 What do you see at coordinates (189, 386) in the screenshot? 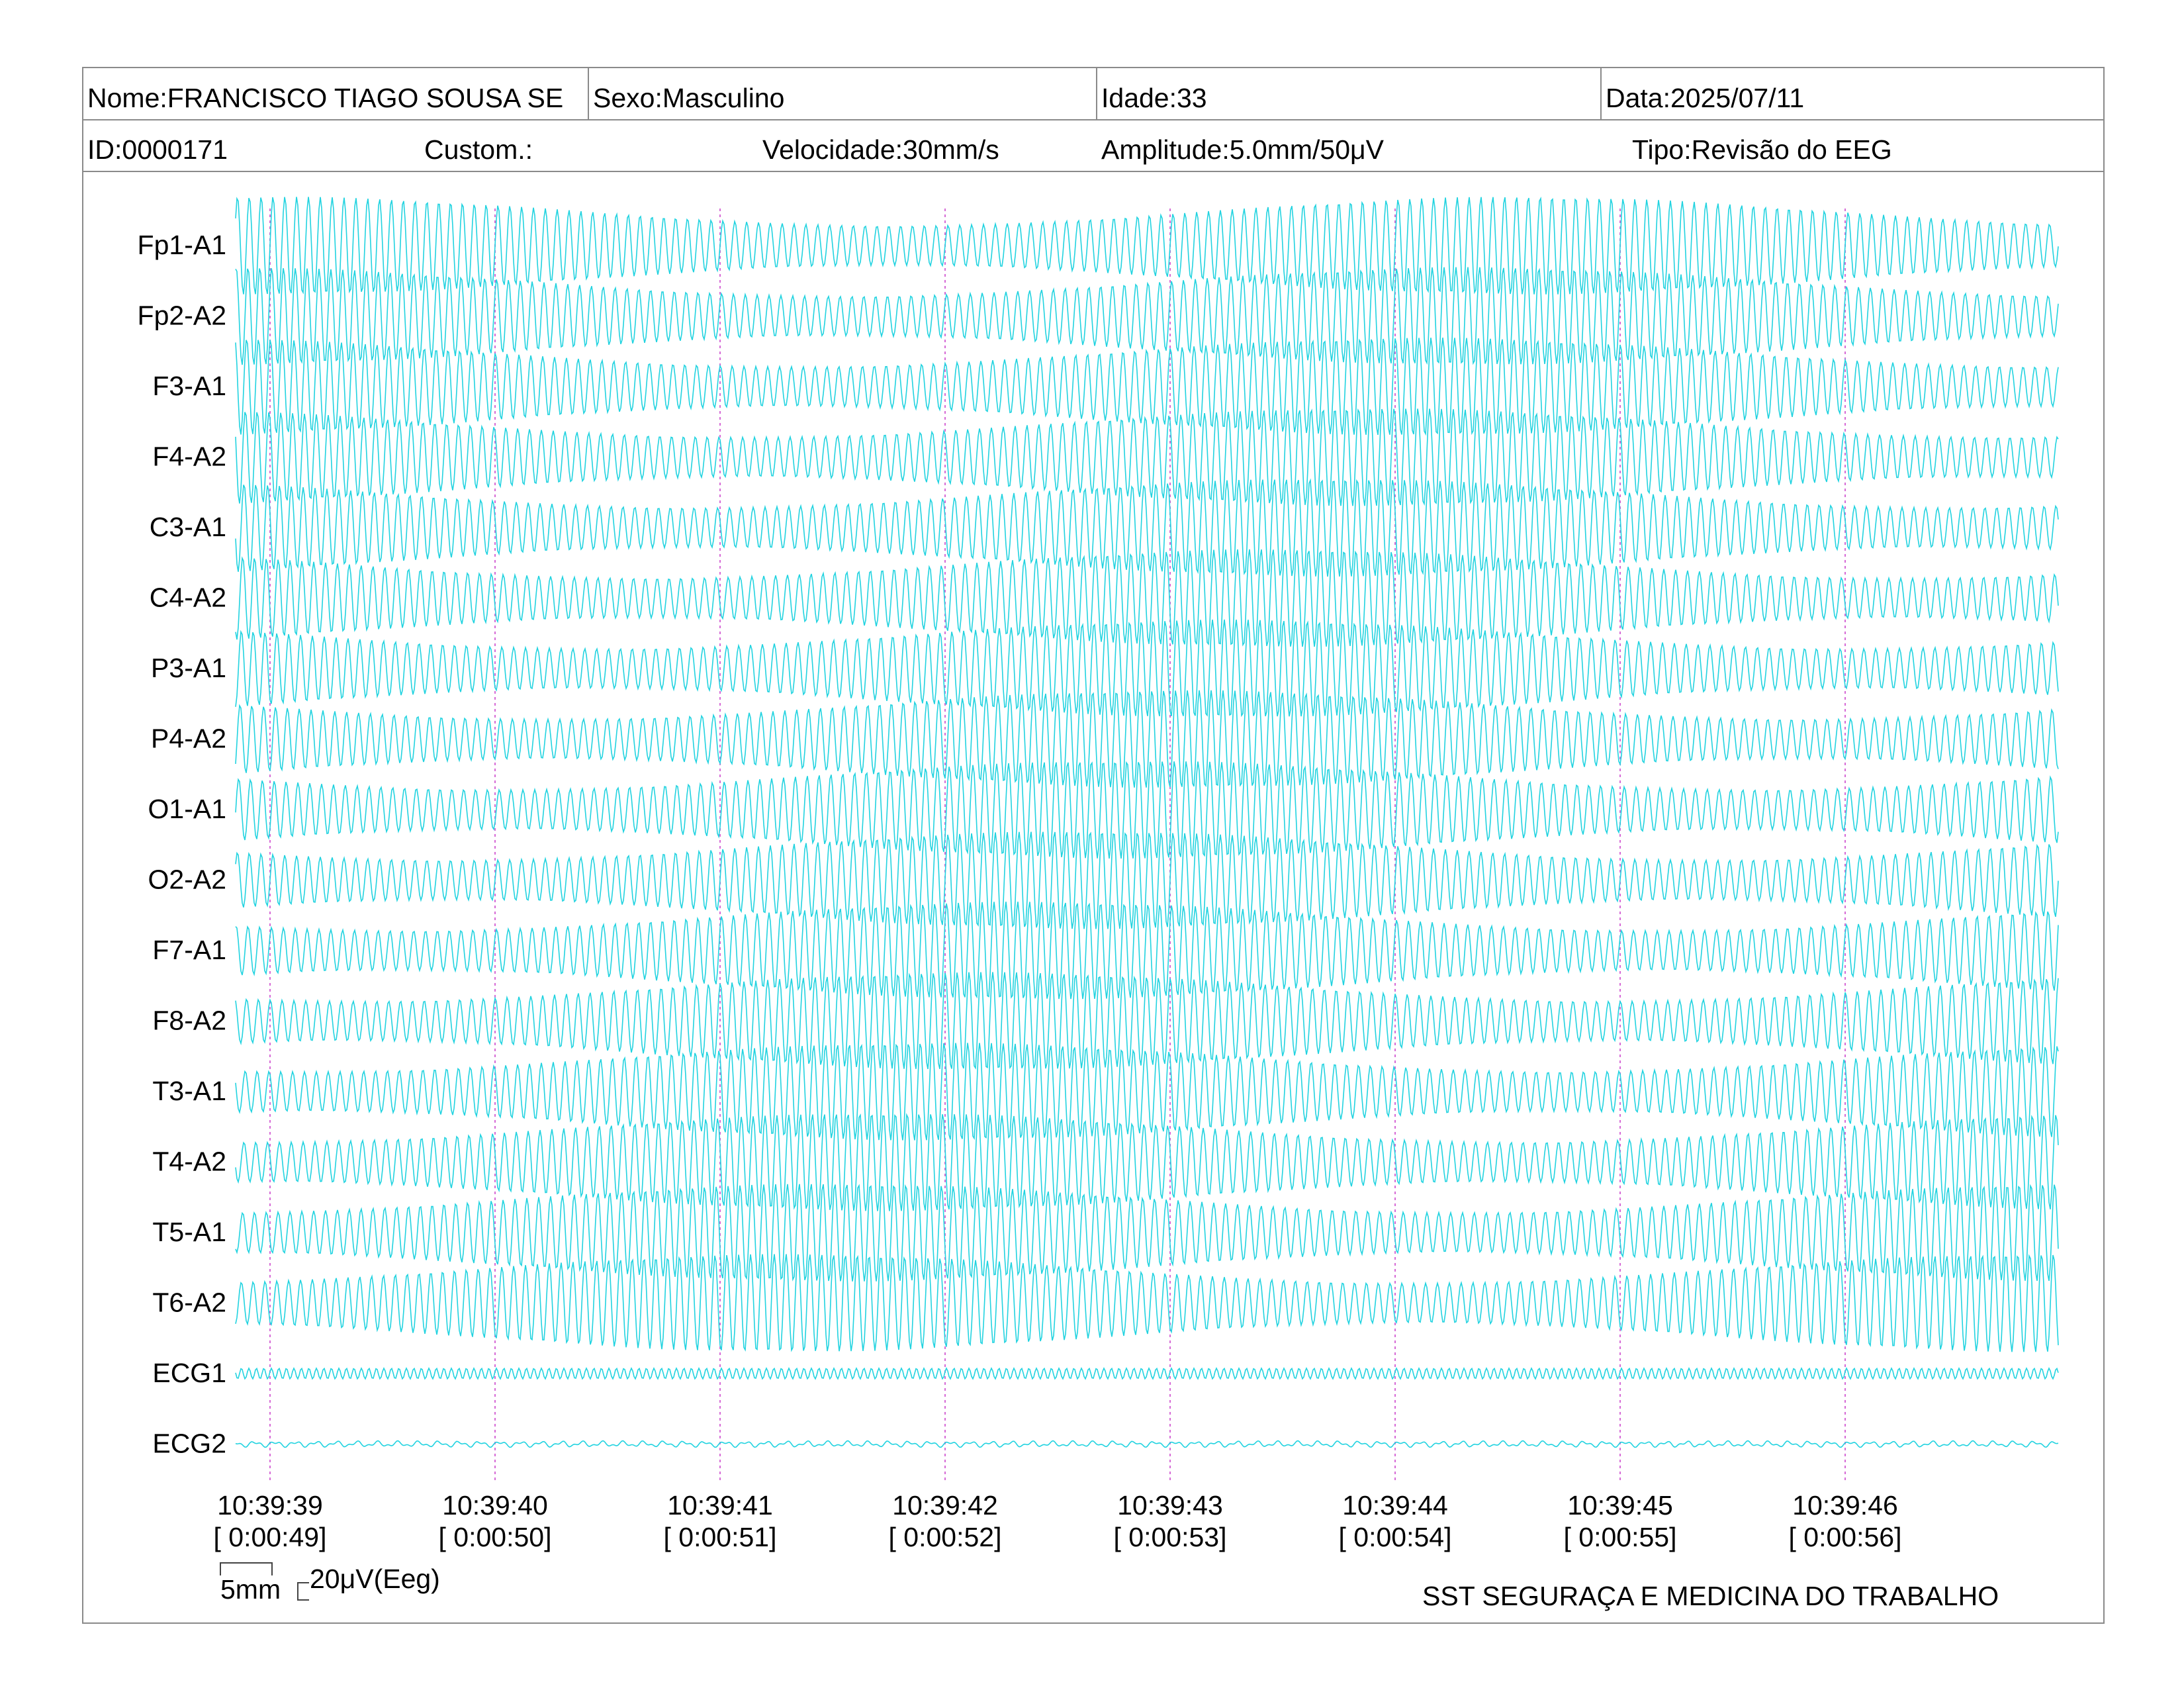
I see `channel-label: F3-A1` at bounding box center [189, 386].